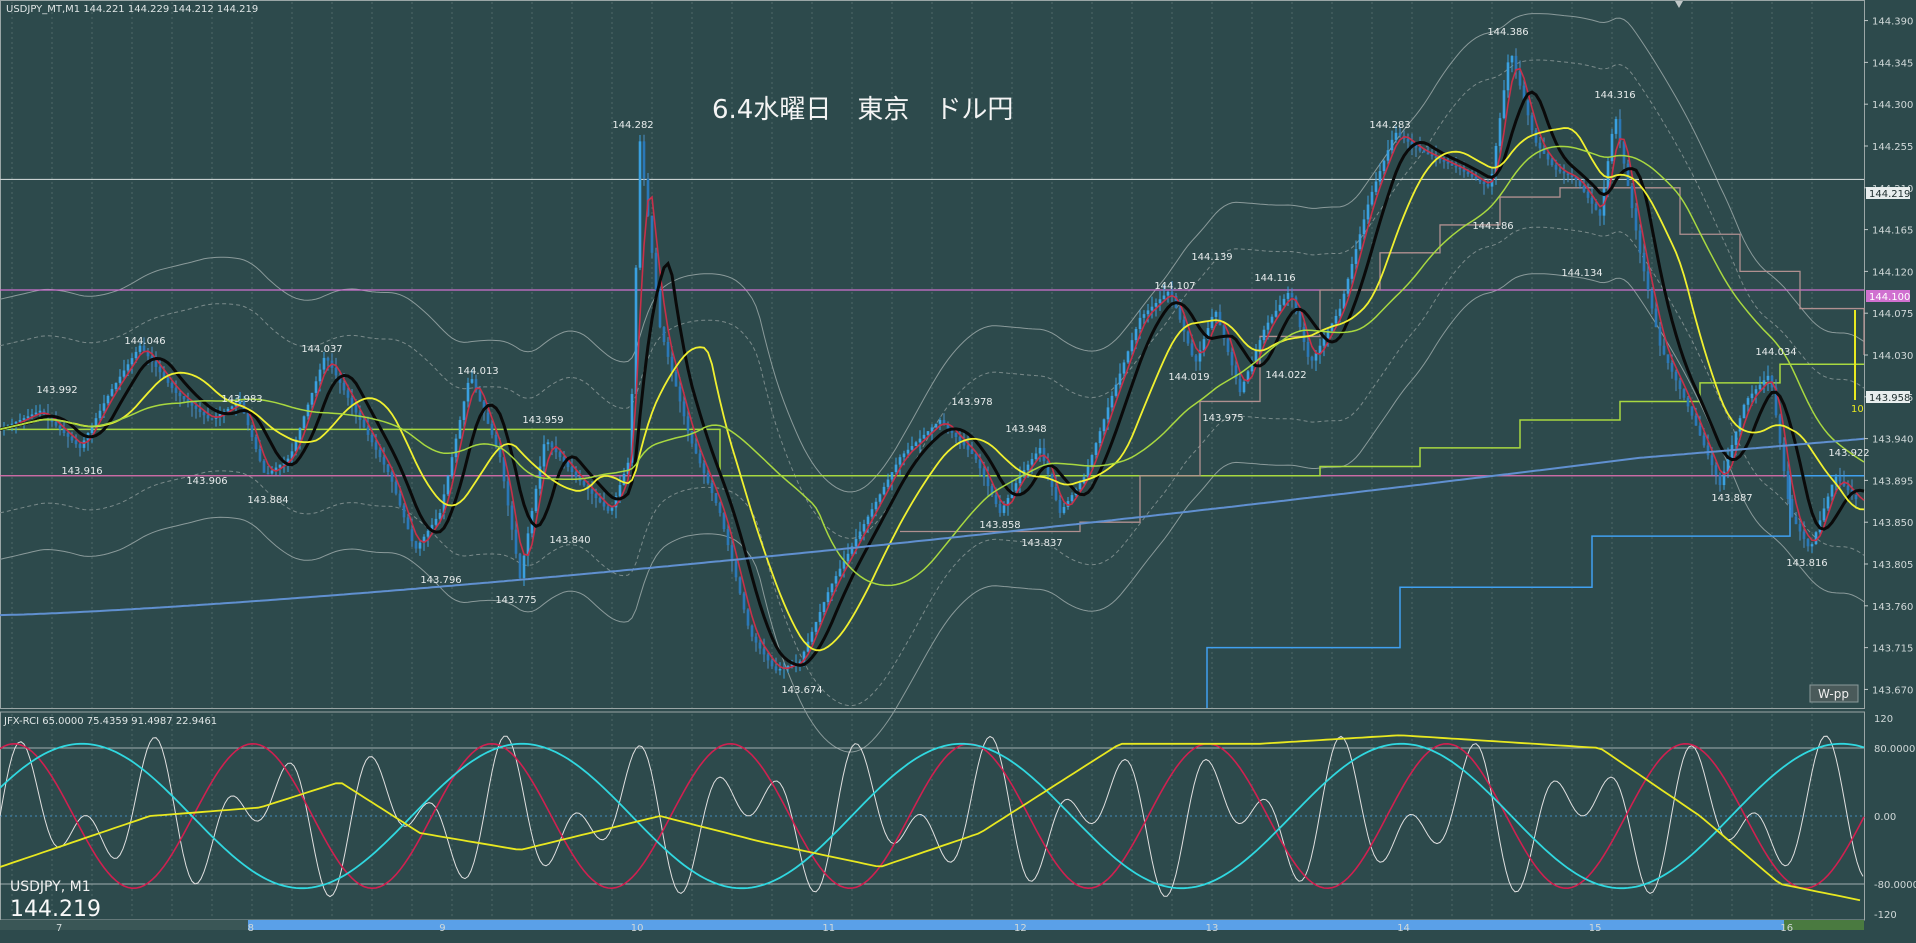 The height and width of the screenshot is (943, 1916). I want to click on y-tick-label: 144.255, so click(1892, 147).